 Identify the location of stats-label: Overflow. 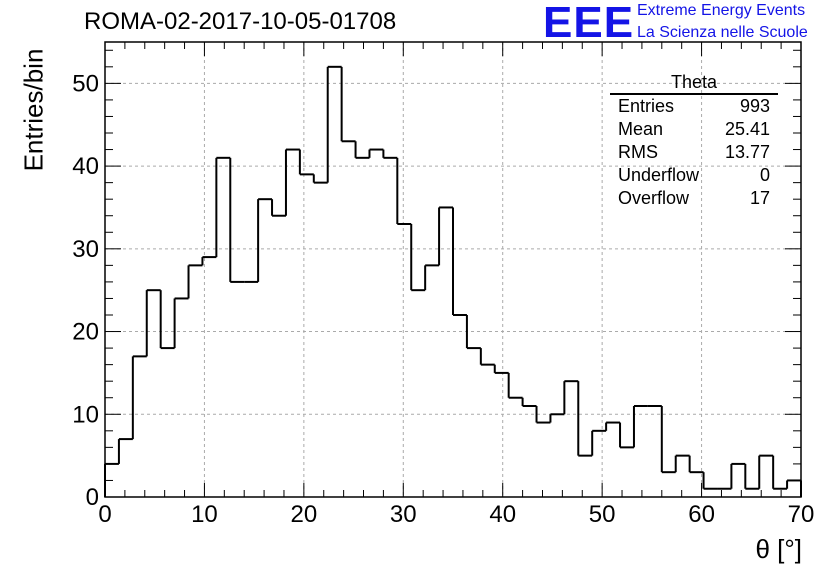
(654, 198).